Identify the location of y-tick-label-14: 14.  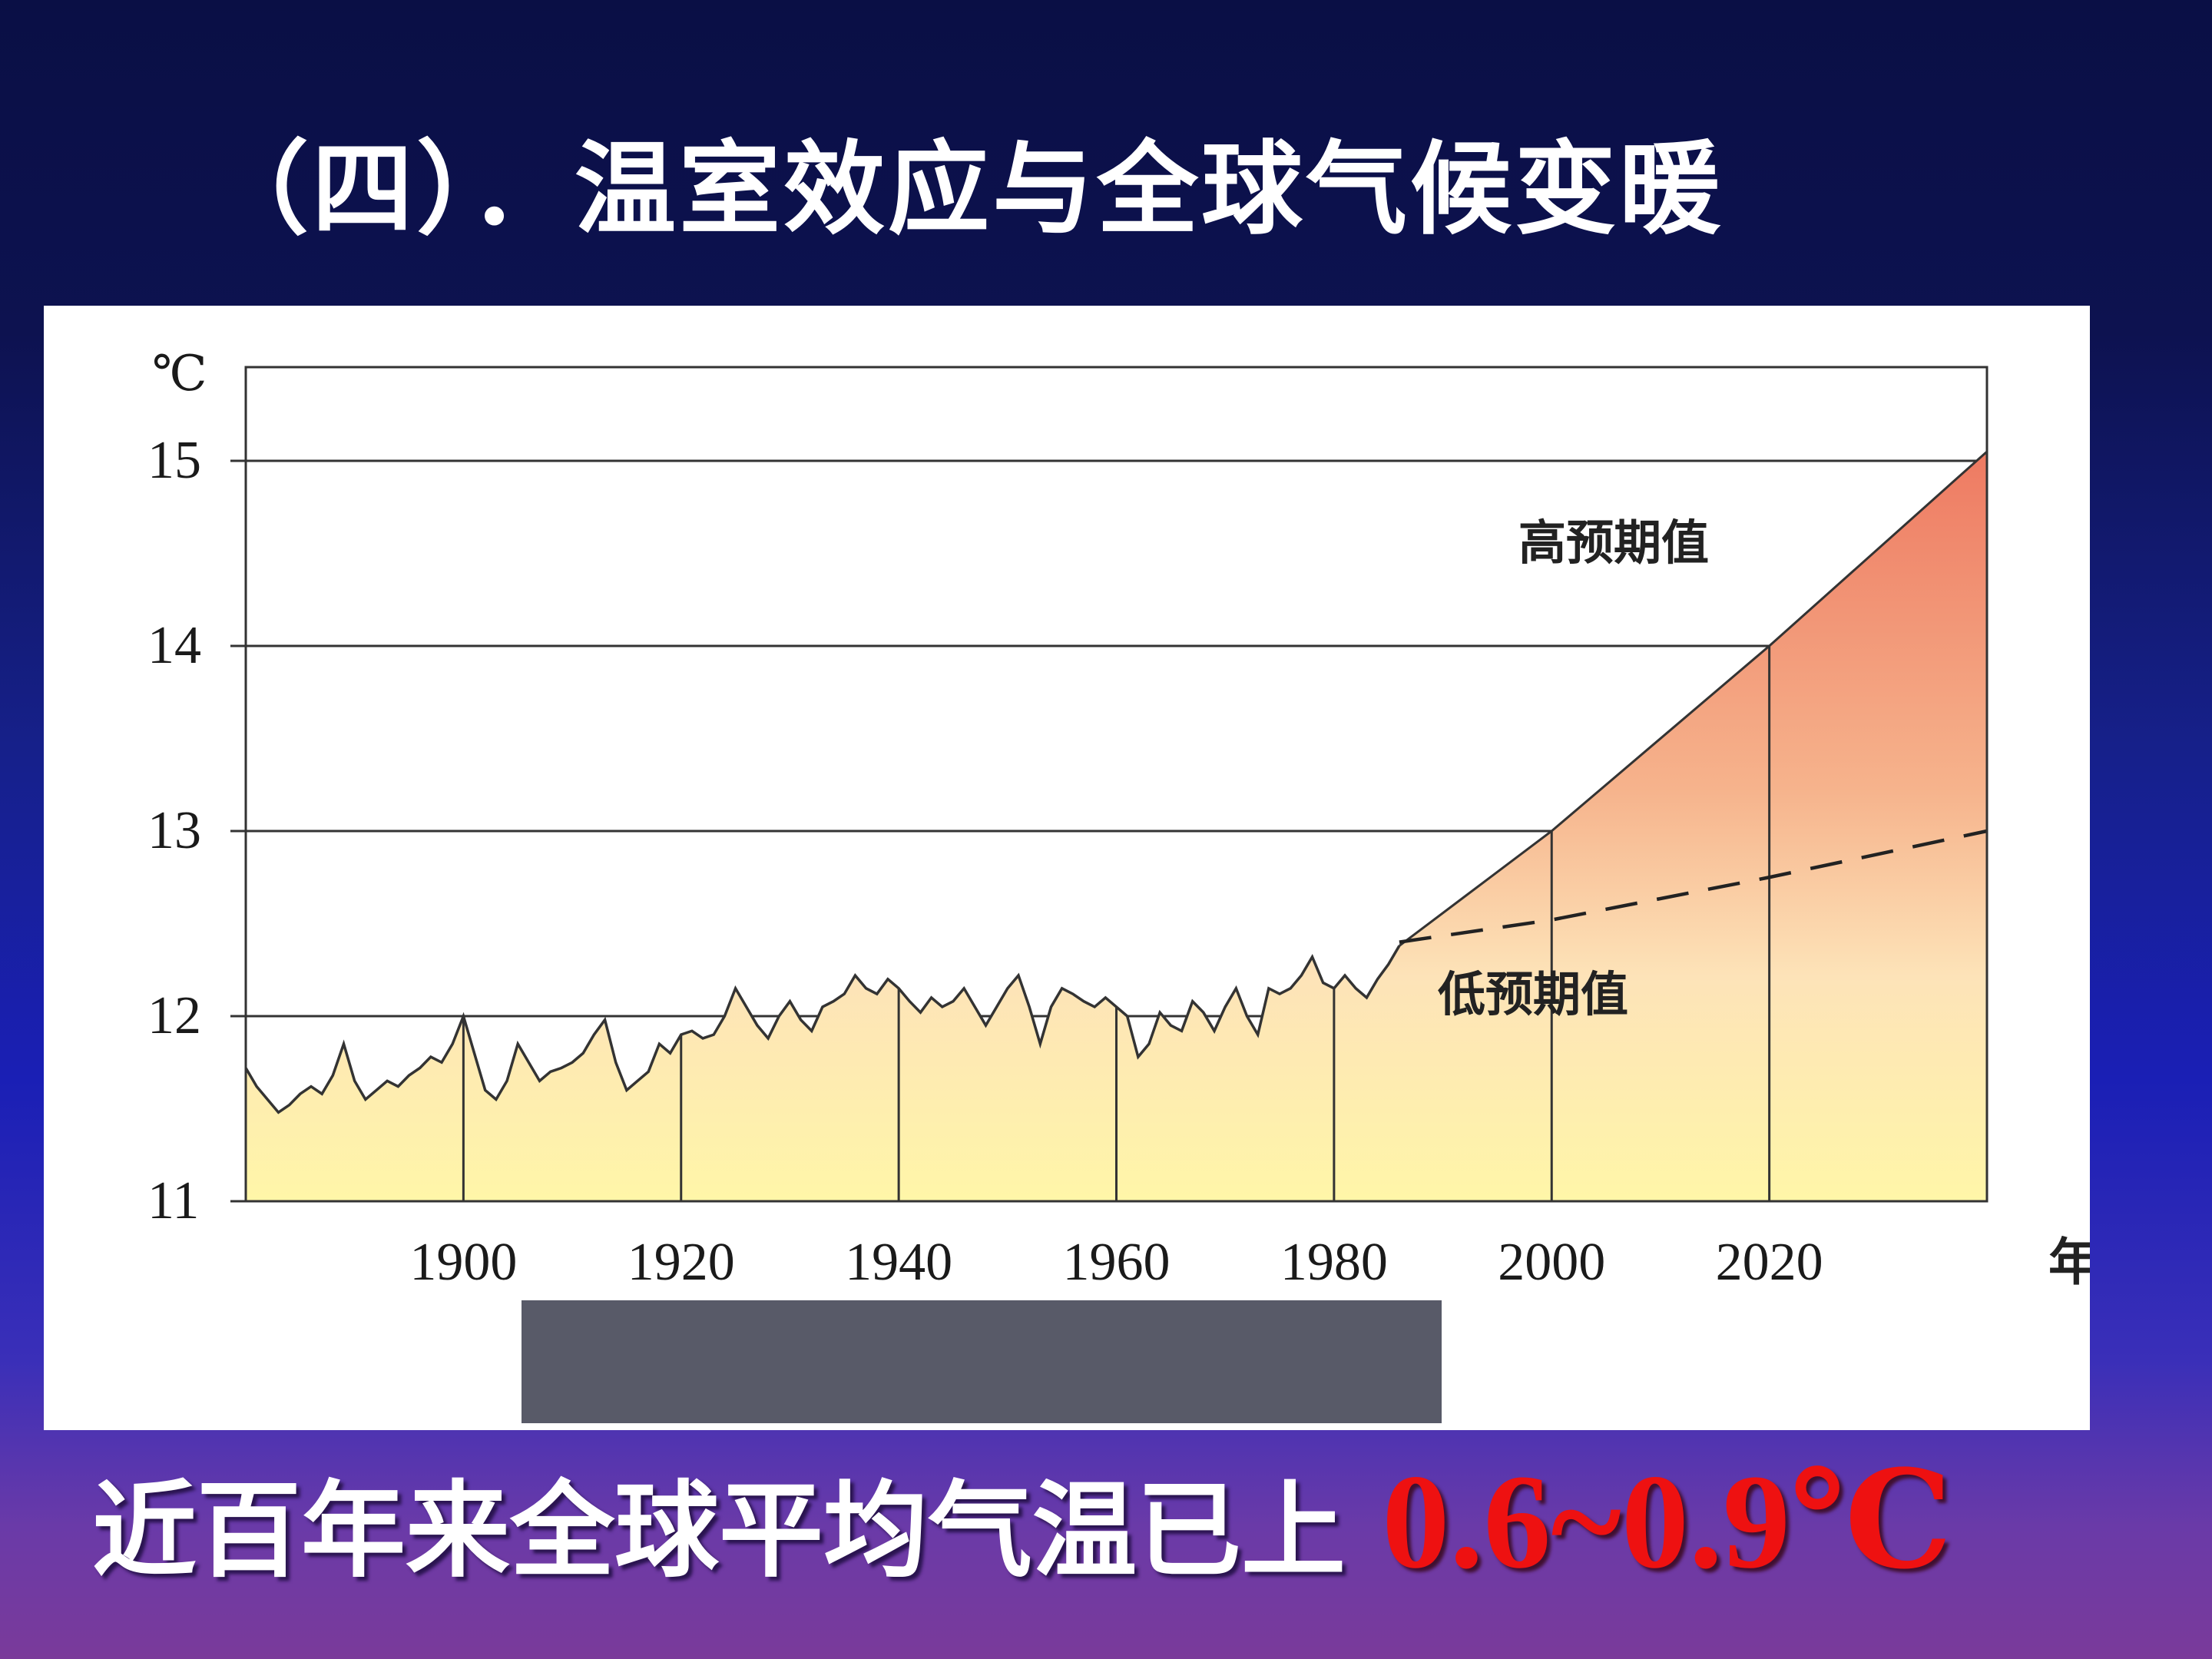
(174, 645).